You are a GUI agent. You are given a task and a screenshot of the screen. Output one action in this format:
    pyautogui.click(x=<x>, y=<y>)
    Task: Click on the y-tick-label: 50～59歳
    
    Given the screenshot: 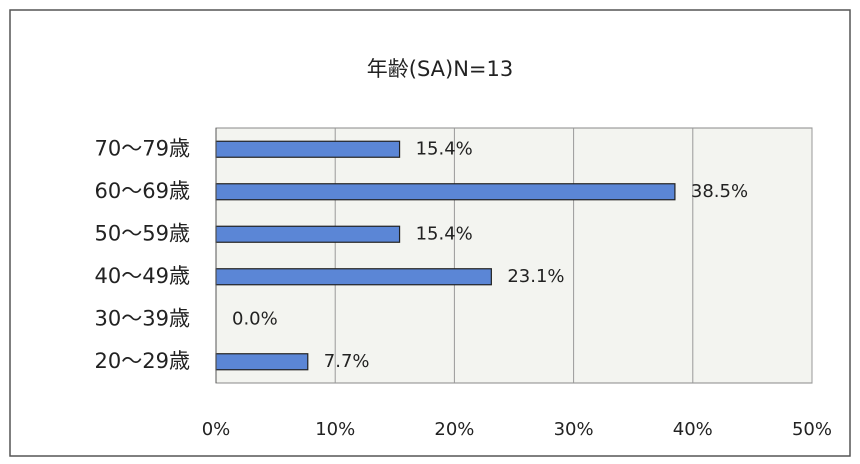 What is the action you would take?
    pyautogui.click(x=142, y=233)
    